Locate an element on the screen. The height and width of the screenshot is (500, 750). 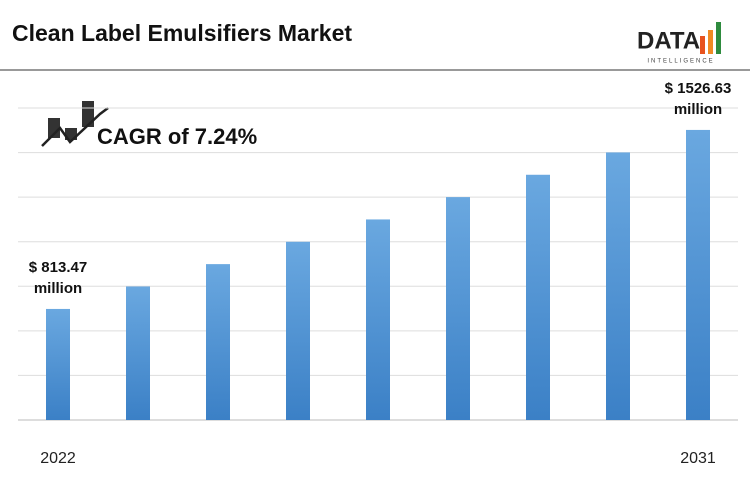
logo-text: DATA is located at coordinates (668, 40).